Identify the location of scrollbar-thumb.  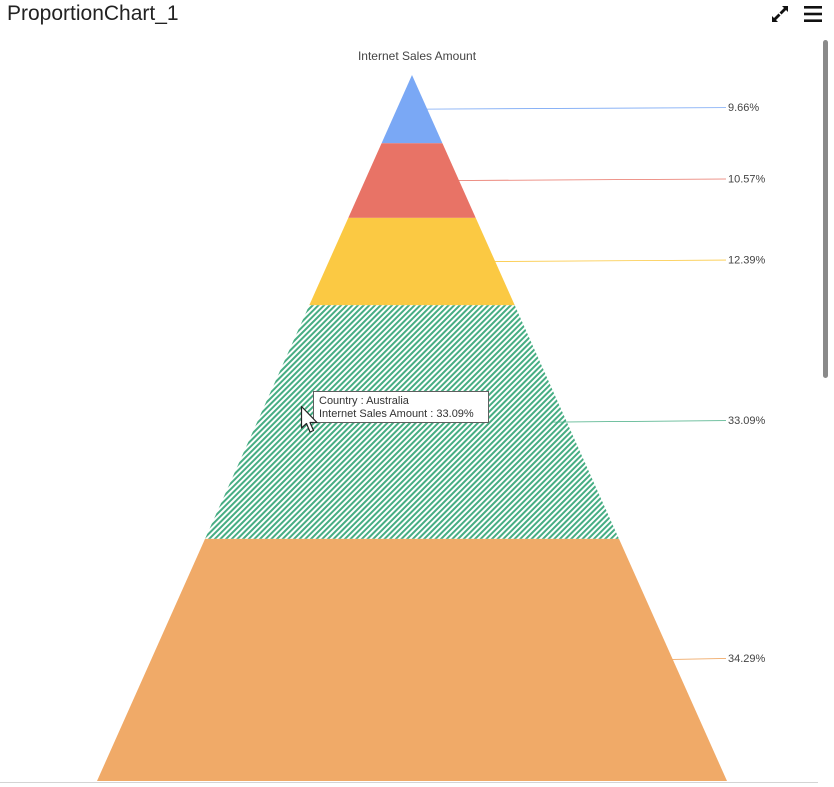
(825, 209).